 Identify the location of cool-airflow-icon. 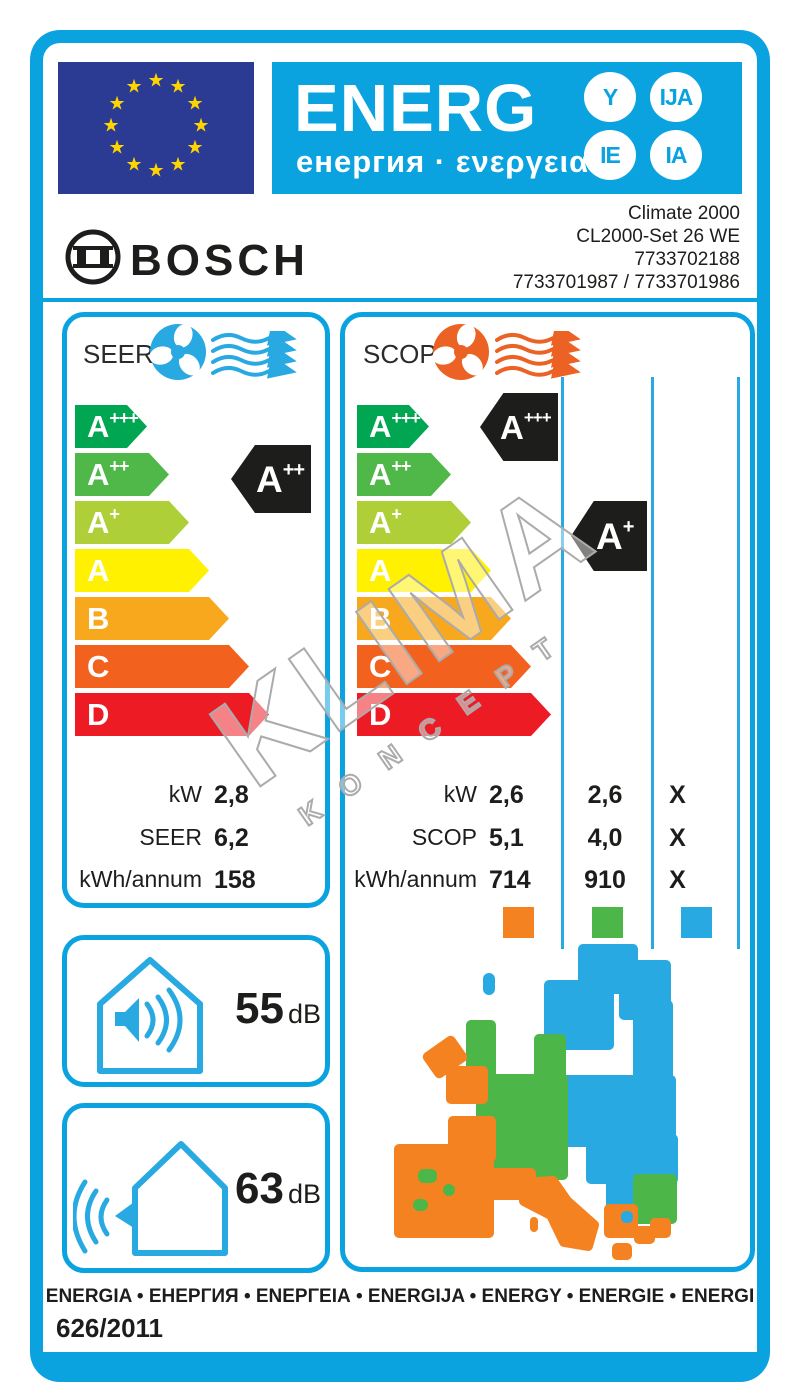
(254, 356).